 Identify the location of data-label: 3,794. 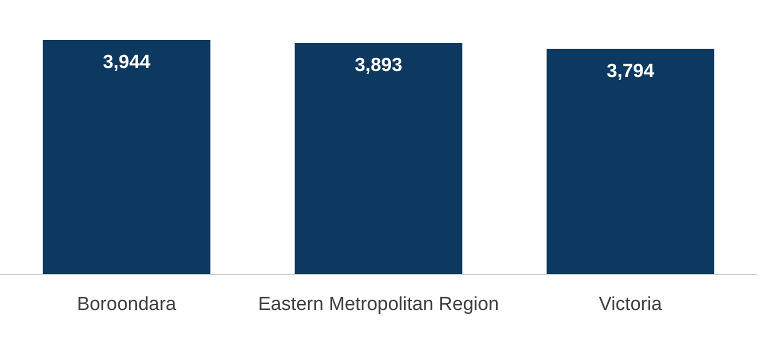
(630, 71).